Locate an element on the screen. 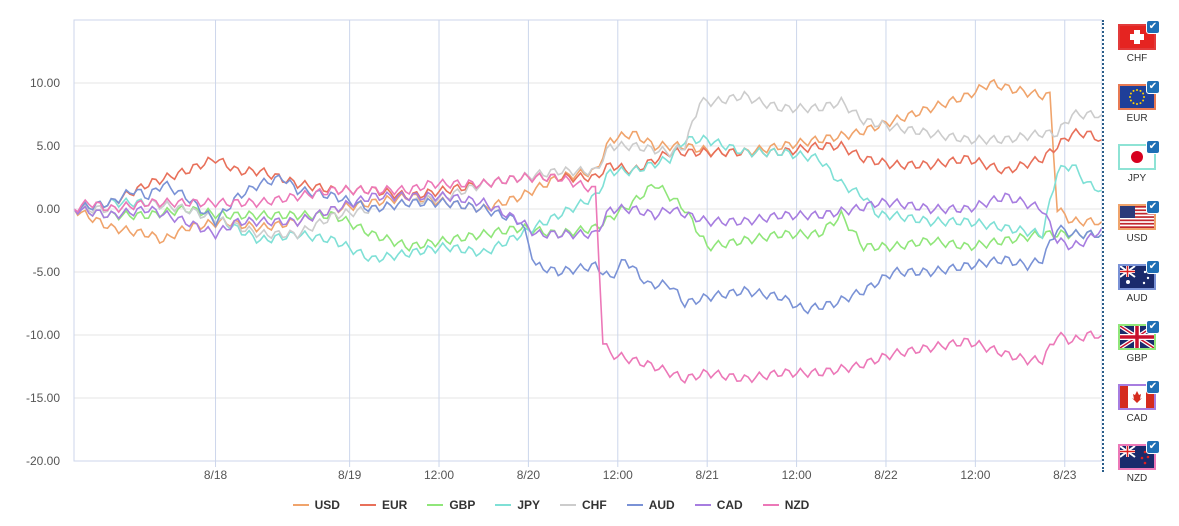 This screenshot has height=526, width=1179. currency-label: USD is located at coordinates (1137, 238).